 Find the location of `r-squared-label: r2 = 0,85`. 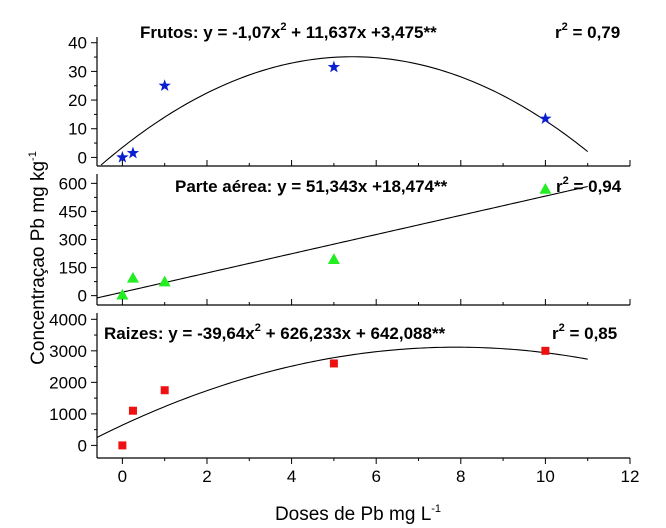

r-squared-label: r2 = 0,85 is located at coordinates (584, 332).